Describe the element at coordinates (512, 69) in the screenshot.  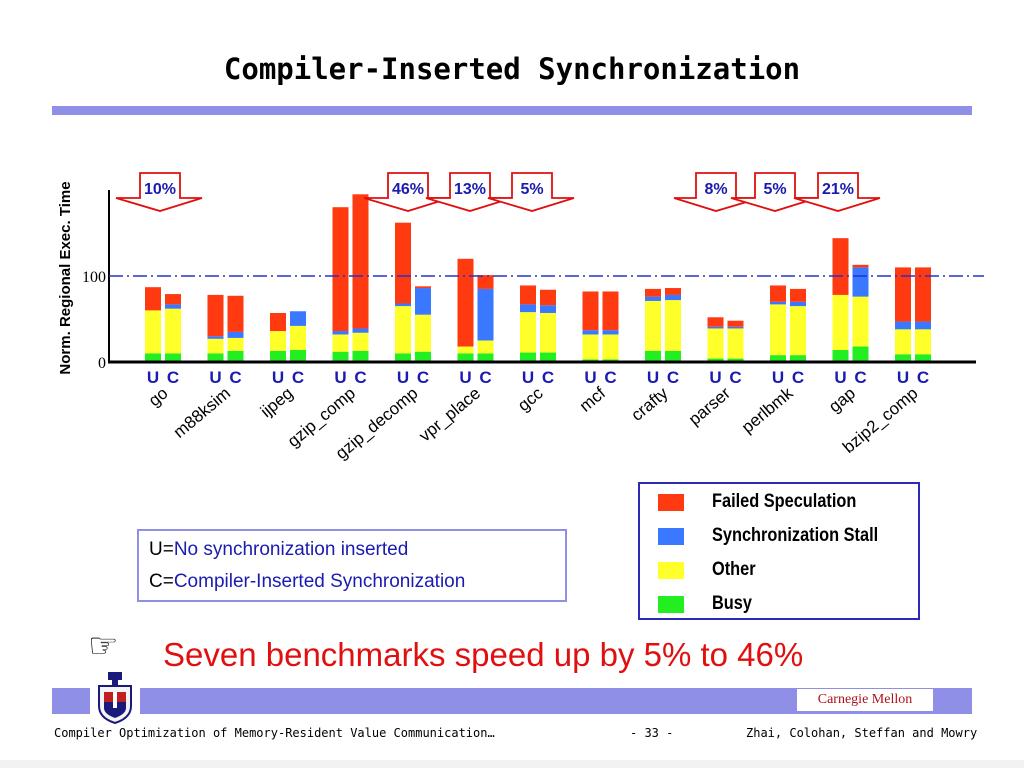
I see `slide-title: Compiler-Inserted Synchronization` at that location.